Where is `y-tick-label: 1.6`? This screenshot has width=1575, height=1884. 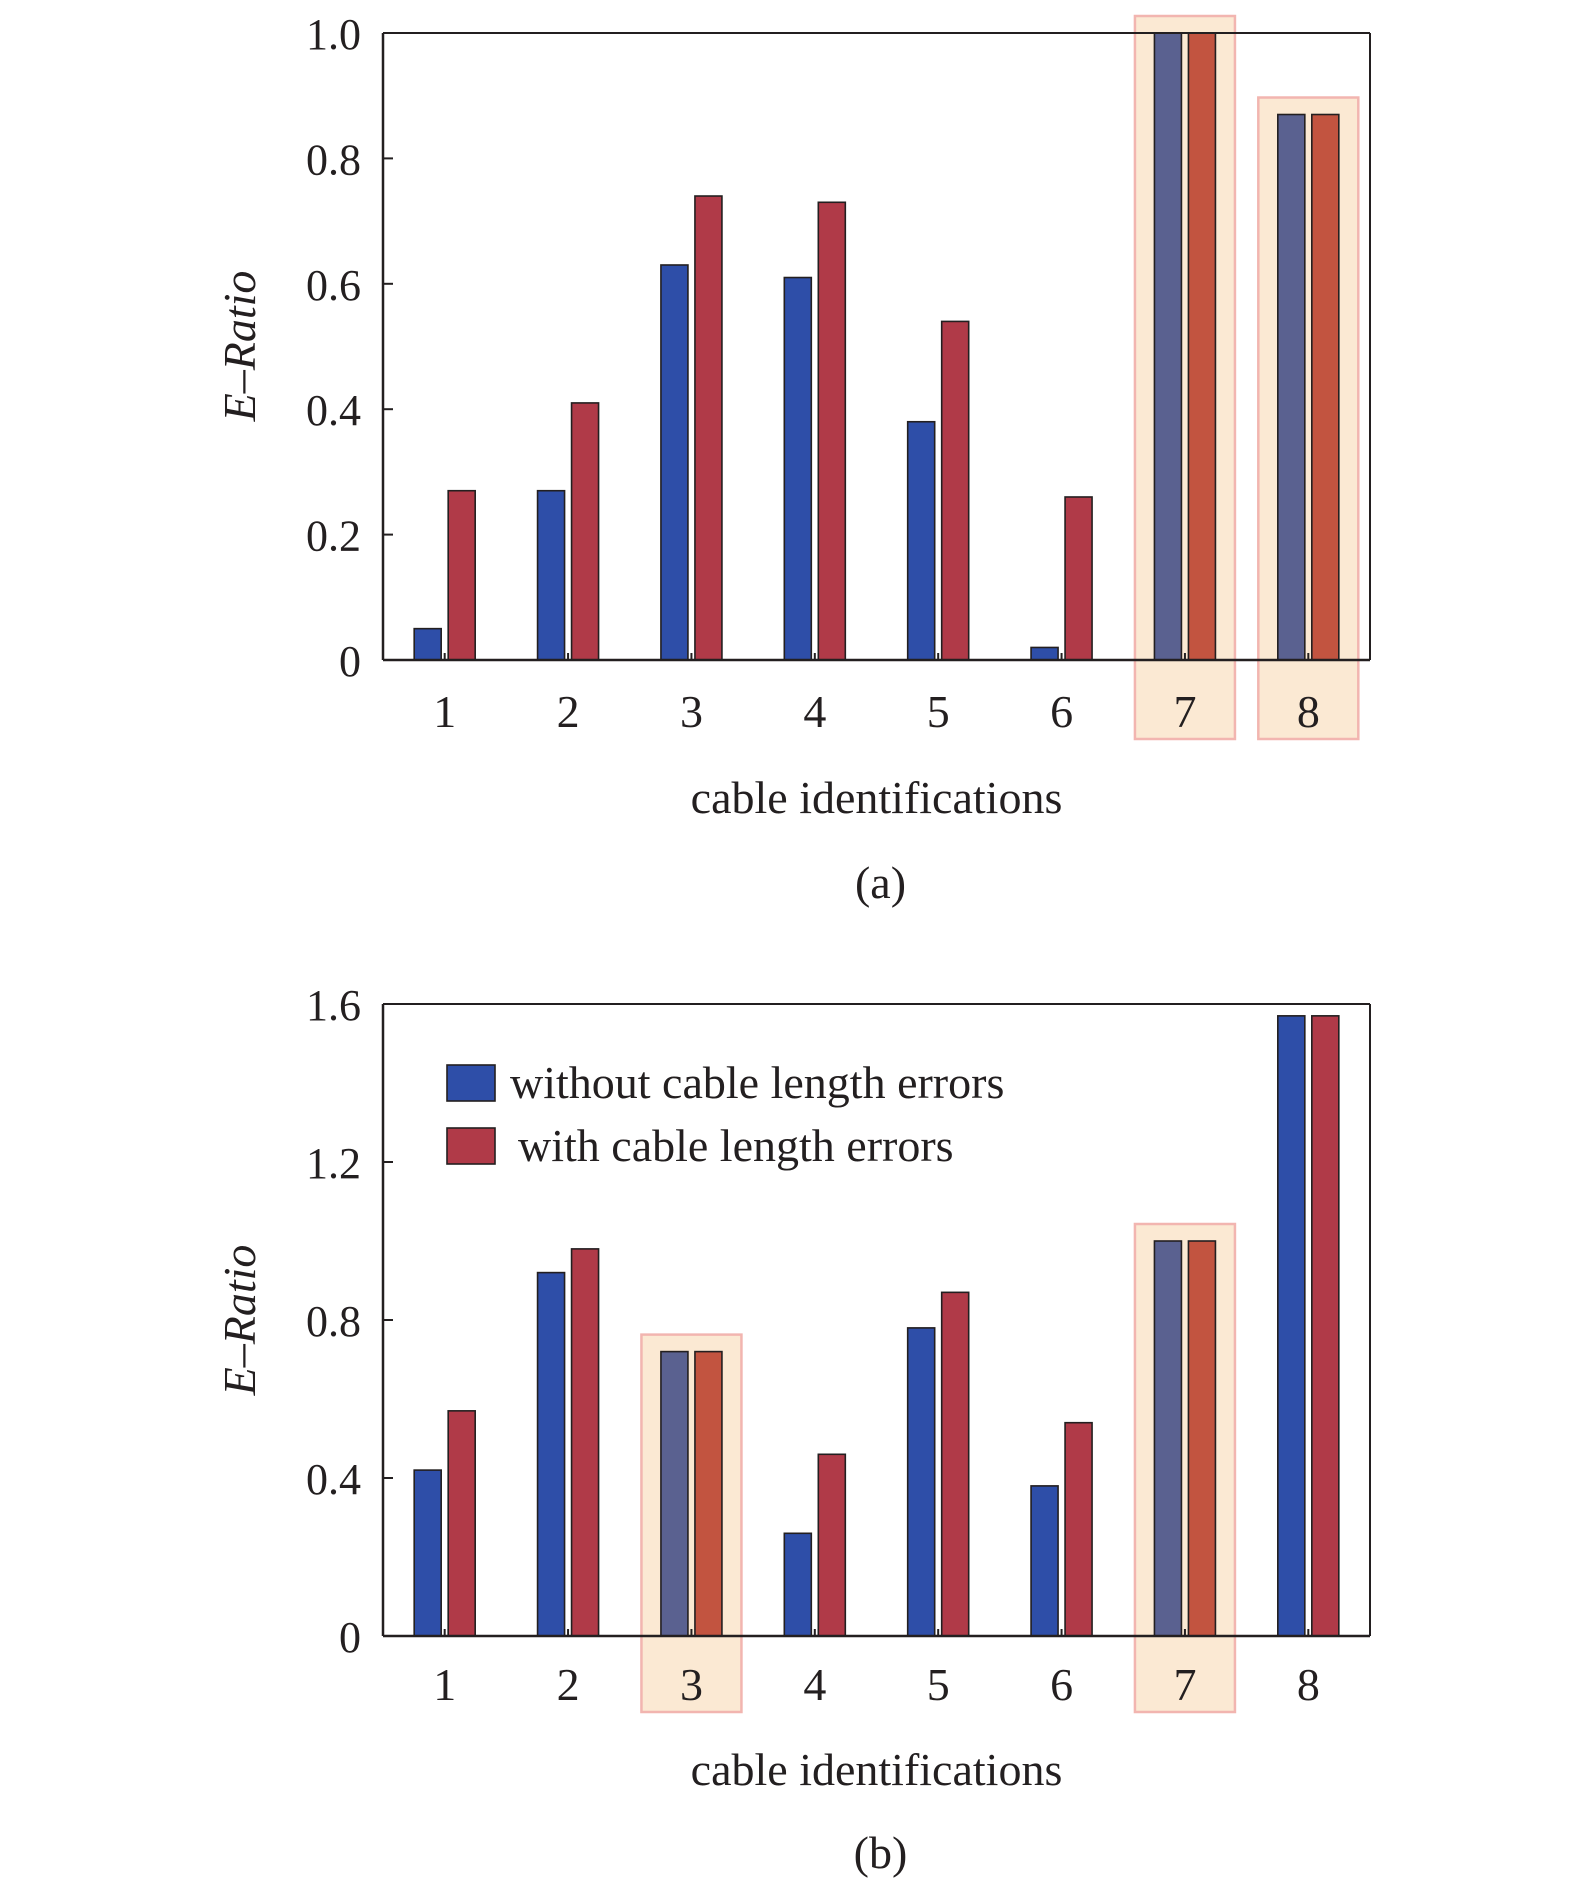 y-tick-label: 1.6 is located at coordinates (333, 1005).